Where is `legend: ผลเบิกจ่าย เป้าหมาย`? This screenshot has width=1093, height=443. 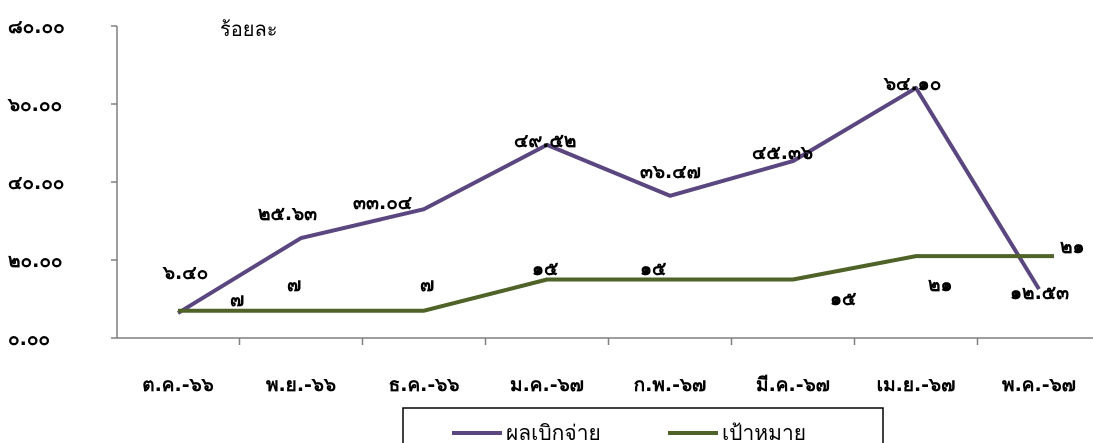
legend: ผลเบิกจ่าย เป้าหมาย is located at coordinates (643, 425).